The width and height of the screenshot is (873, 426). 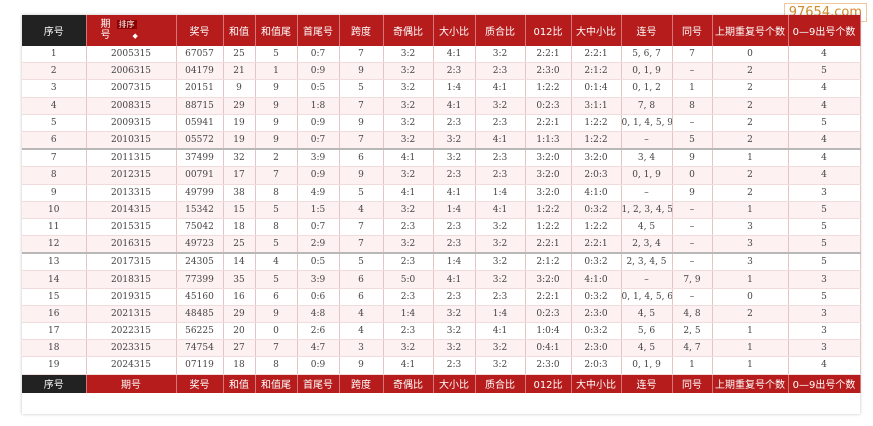 I want to click on table-cell: 1:4, so click(x=500, y=314).